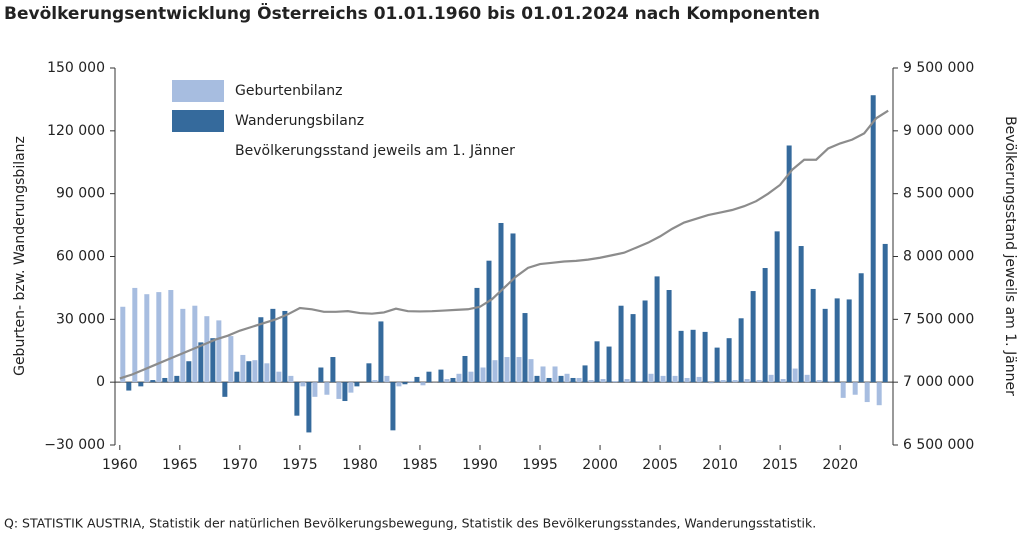  What do you see at coordinates (80, 319) in the screenshot?
I see `y-tick-label: 30 000` at bounding box center [80, 319].